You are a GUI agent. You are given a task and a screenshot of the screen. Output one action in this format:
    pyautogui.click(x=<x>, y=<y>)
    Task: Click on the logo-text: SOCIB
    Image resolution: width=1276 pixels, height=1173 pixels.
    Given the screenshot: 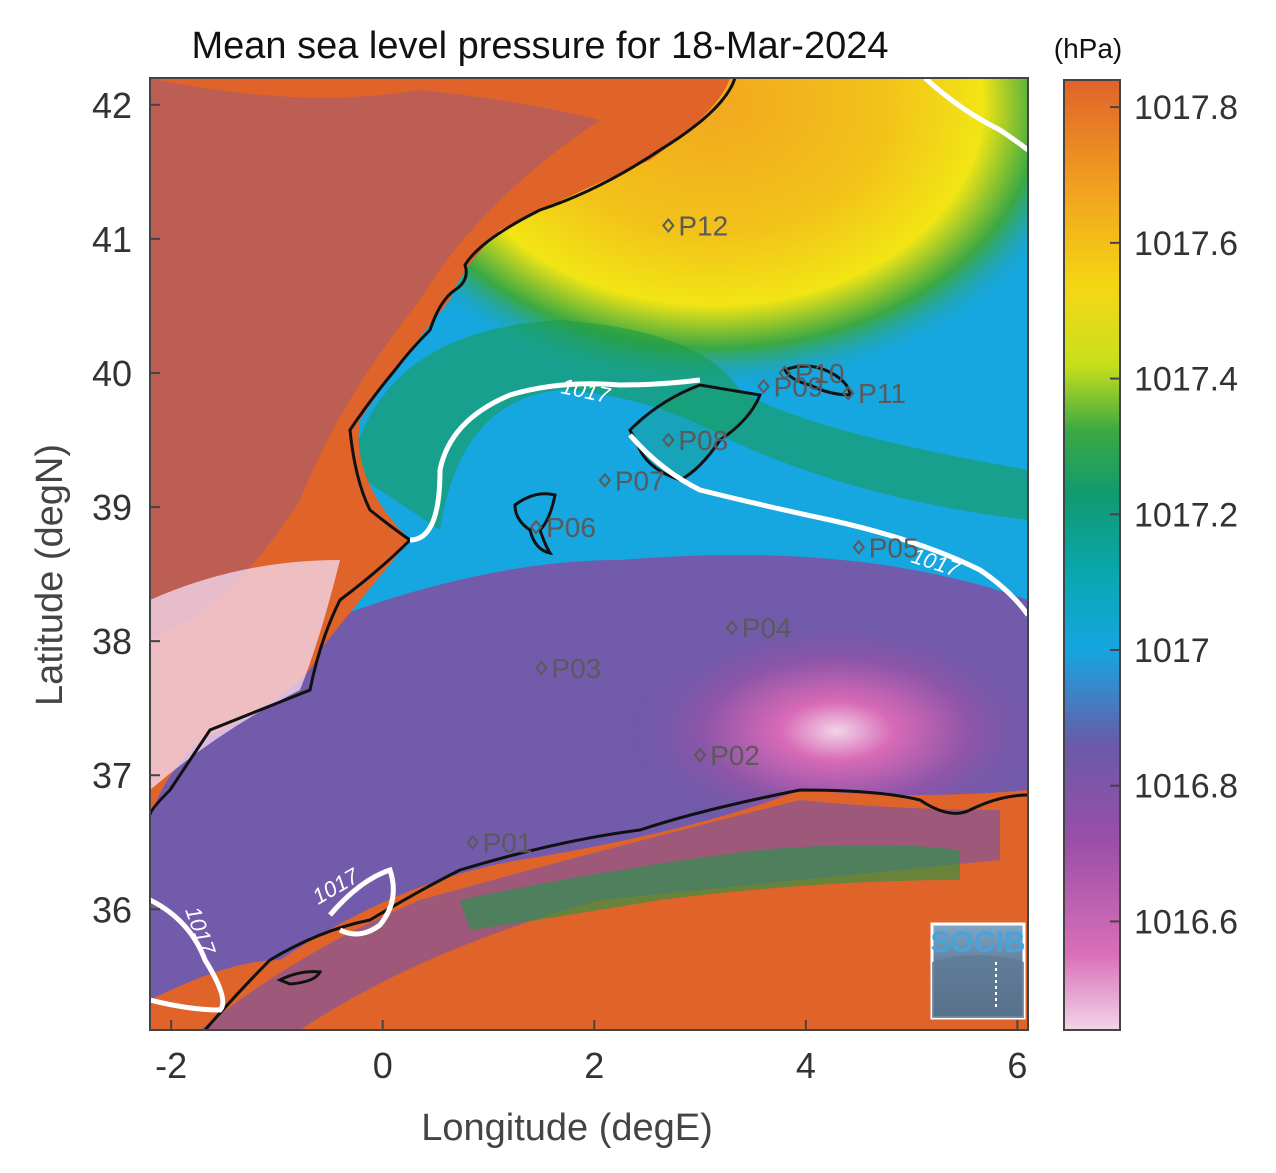 What is the action you would take?
    pyautogui.click(x=977, y=942)
    